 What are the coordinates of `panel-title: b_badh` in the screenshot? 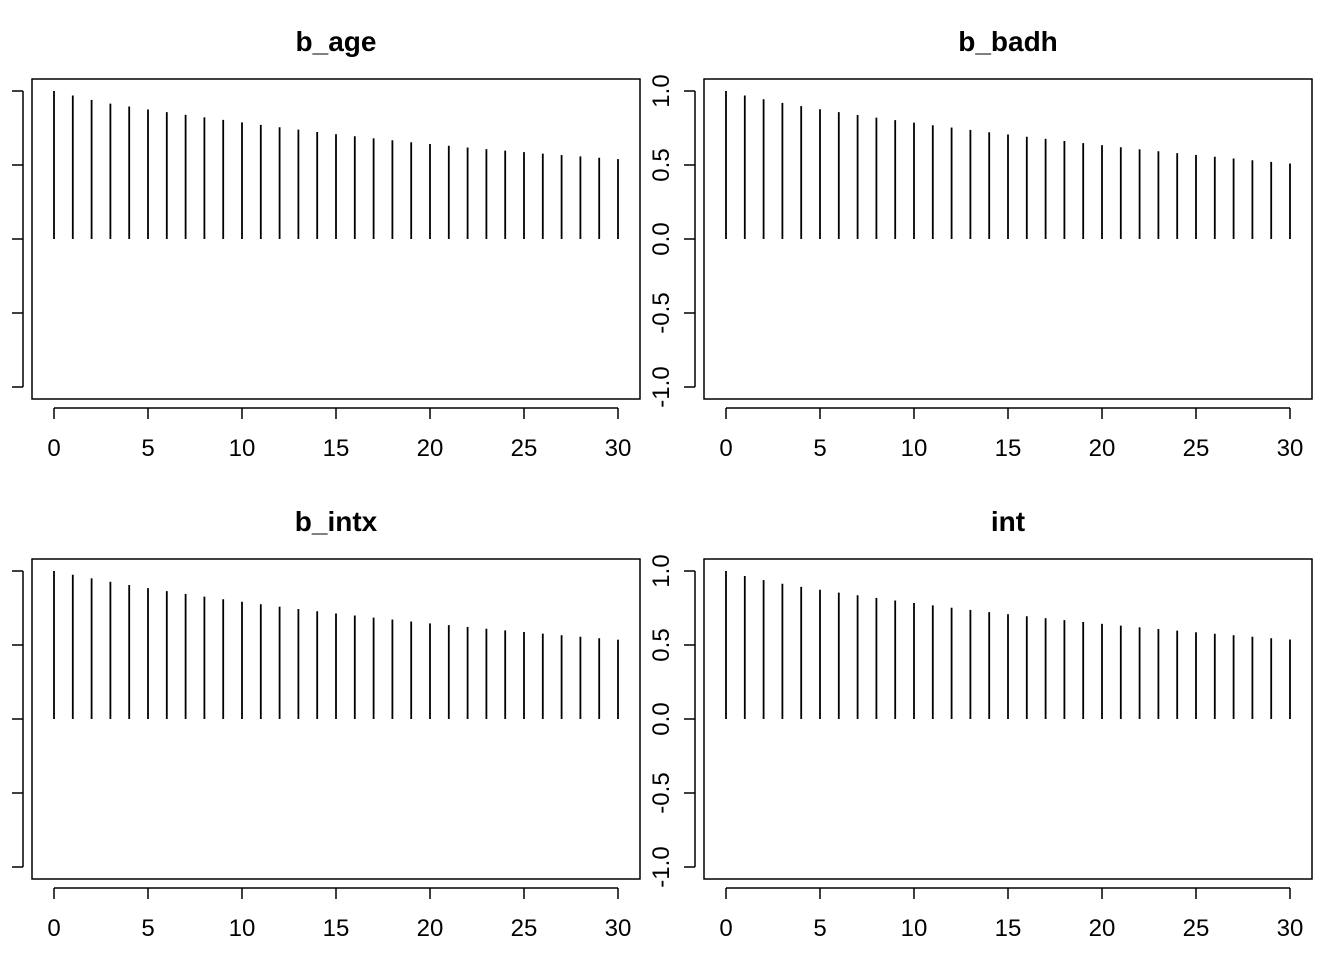 It's located at (1008, 41).